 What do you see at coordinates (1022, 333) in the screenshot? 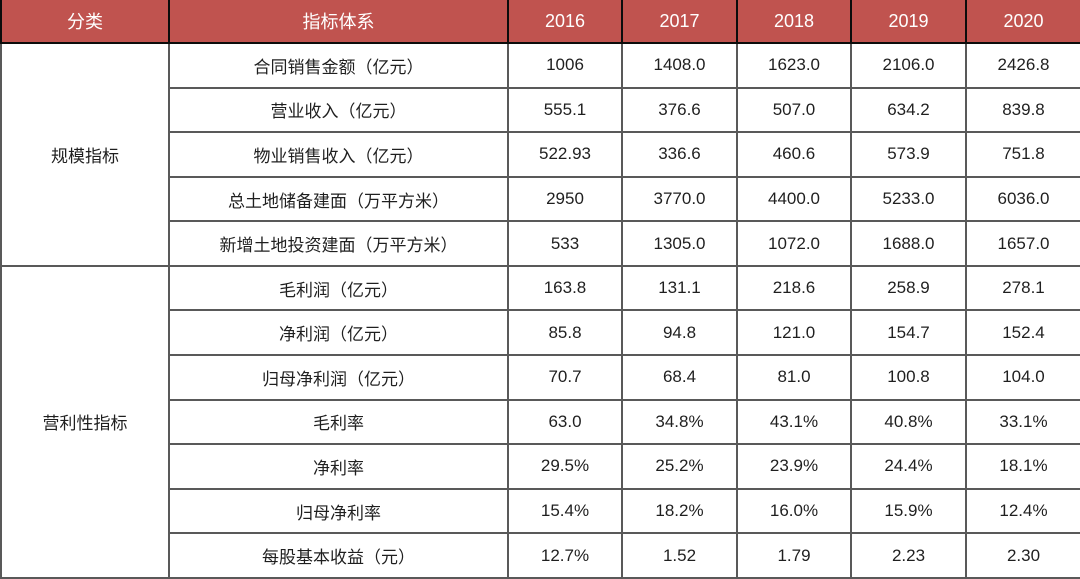
I see `value-cell: 152.4` at bounding box center [1022, 333].